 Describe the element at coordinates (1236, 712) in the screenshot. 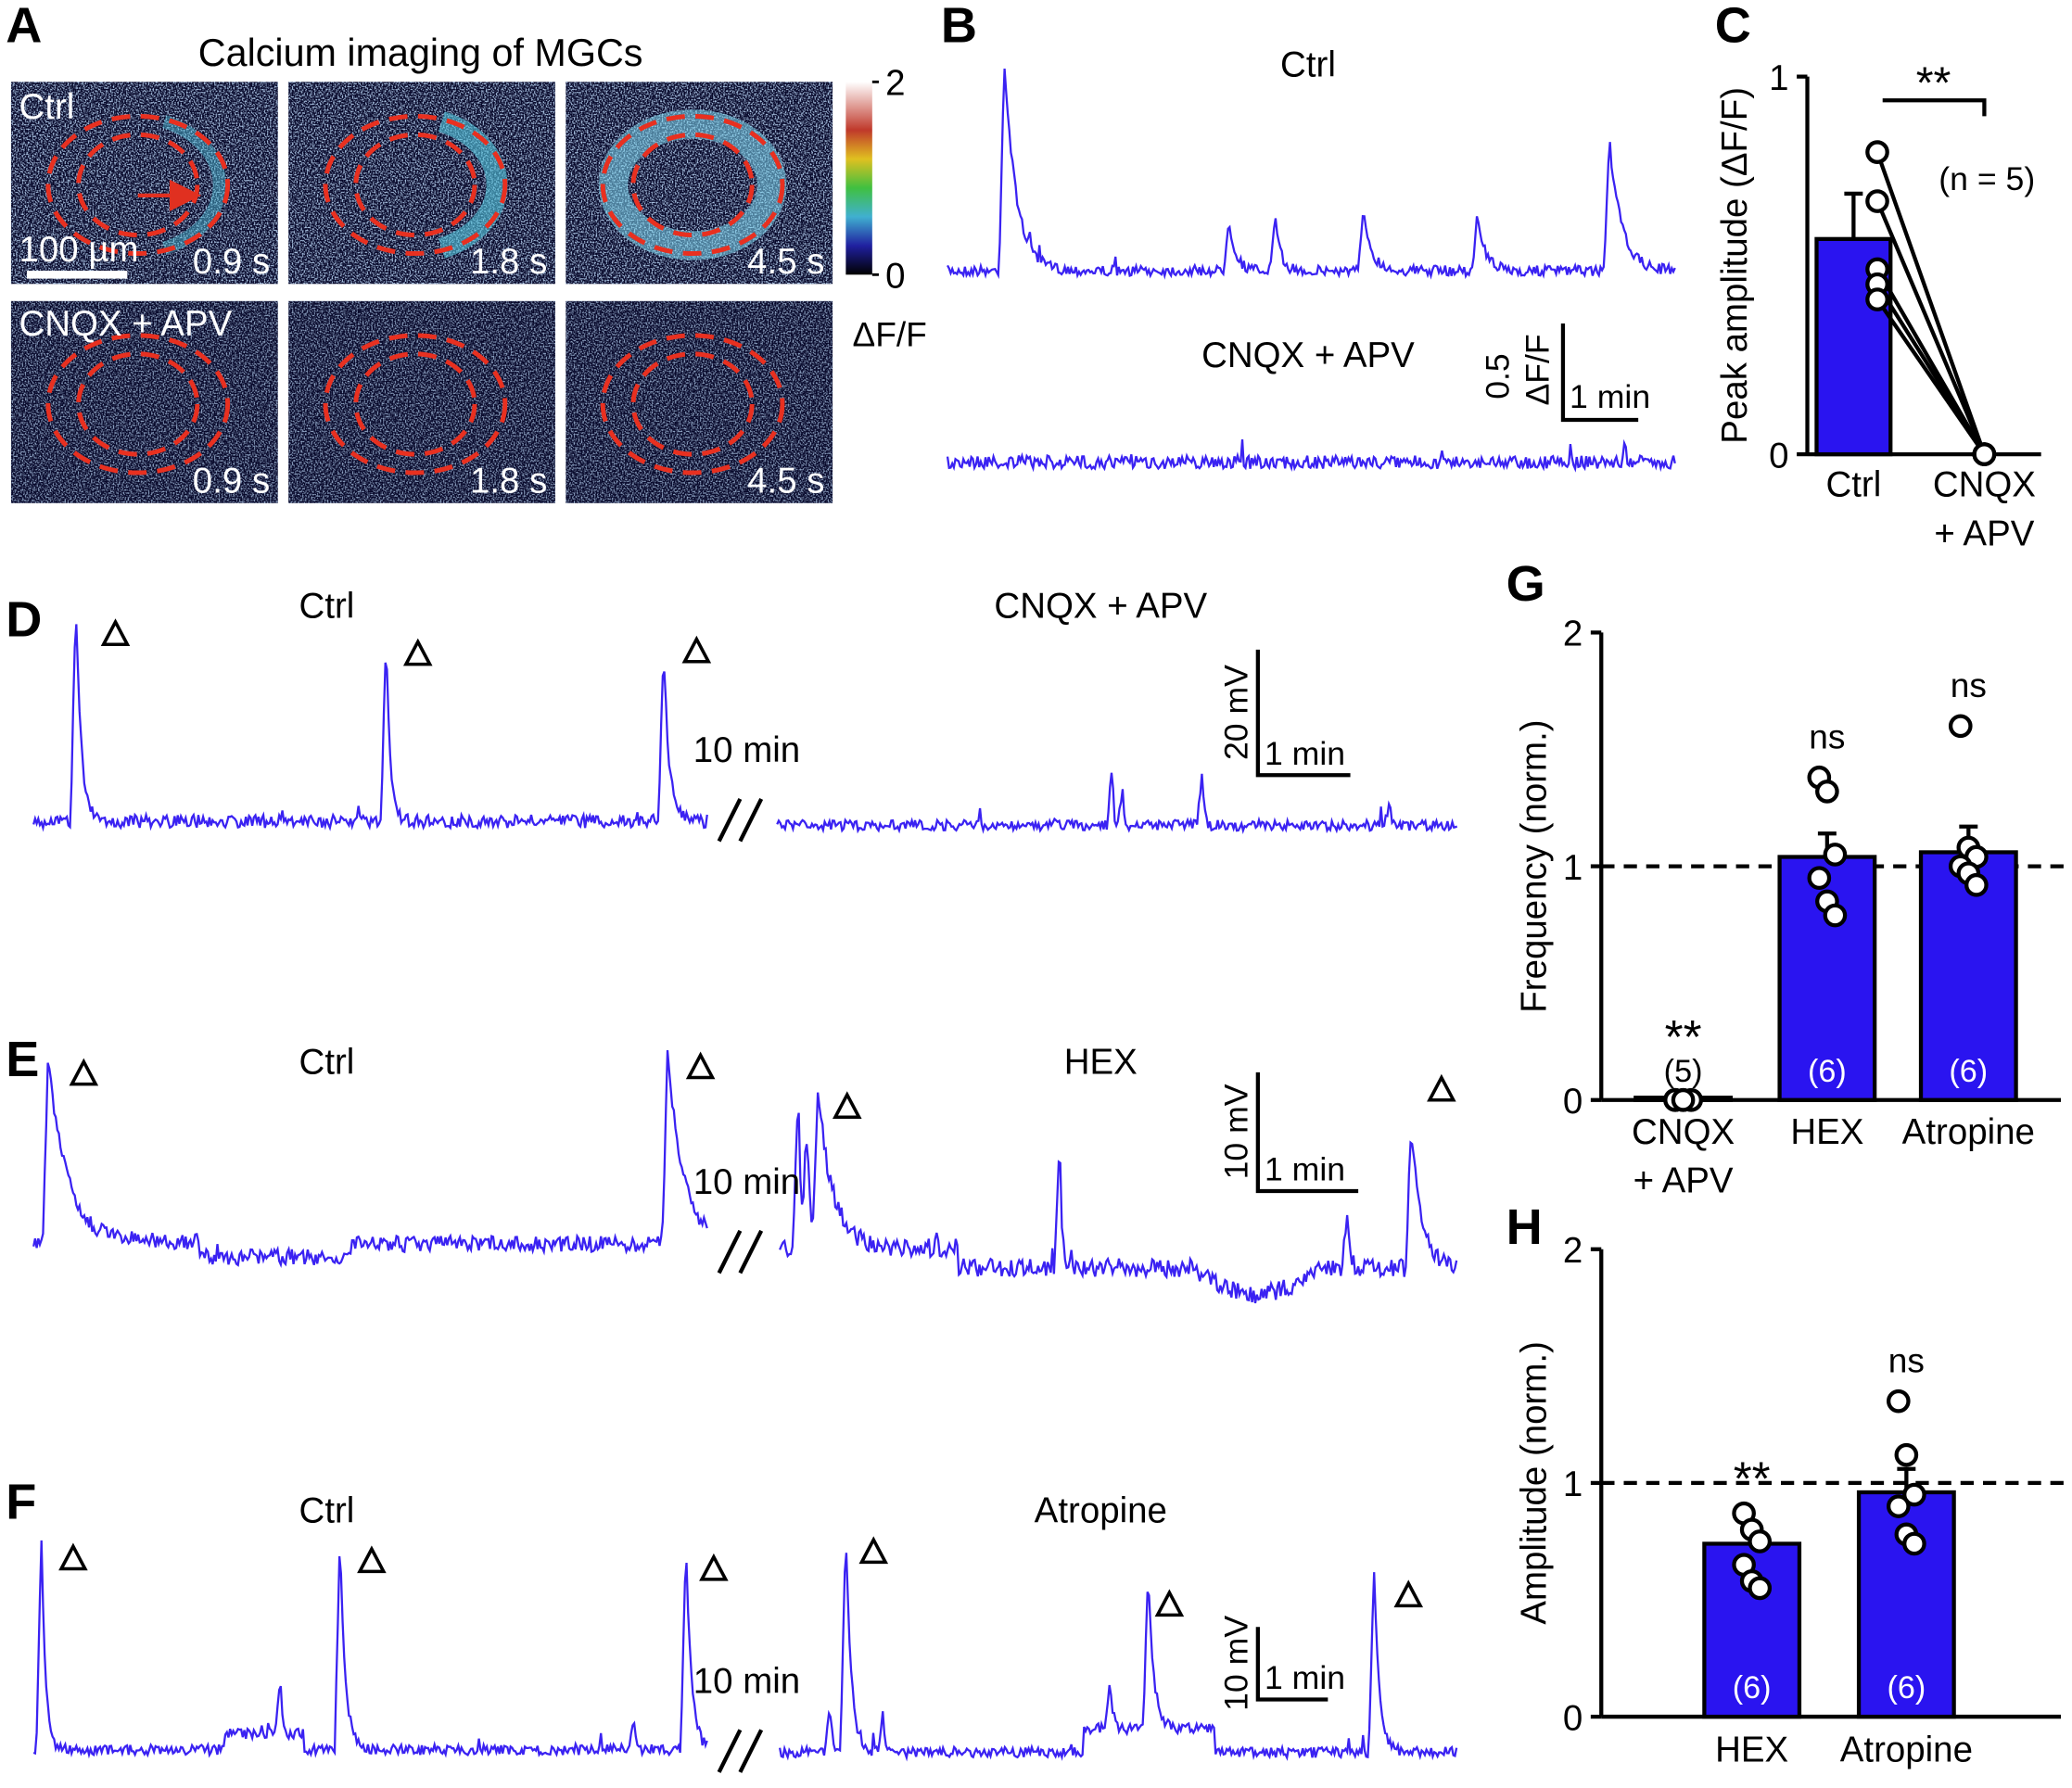

I see `scale-y-label: 20 mV` at that location.